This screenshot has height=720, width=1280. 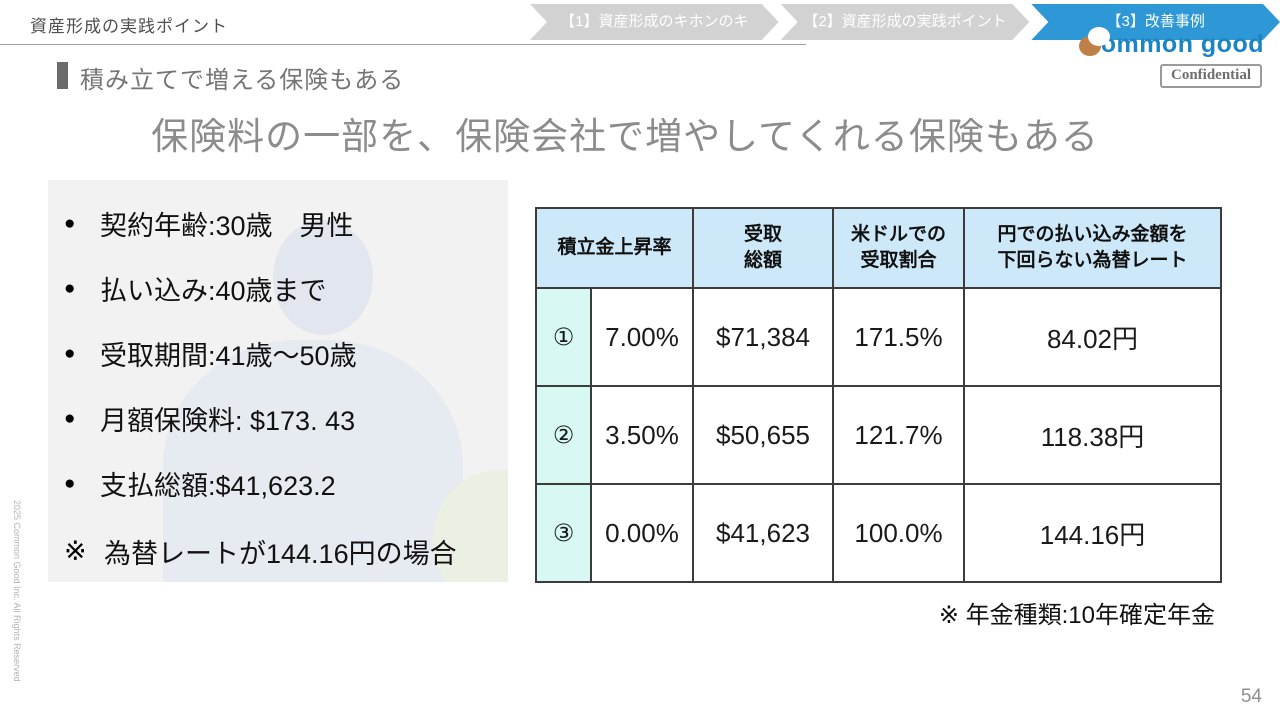 I want to click on row-label: ②, so click(x=563, y=435).